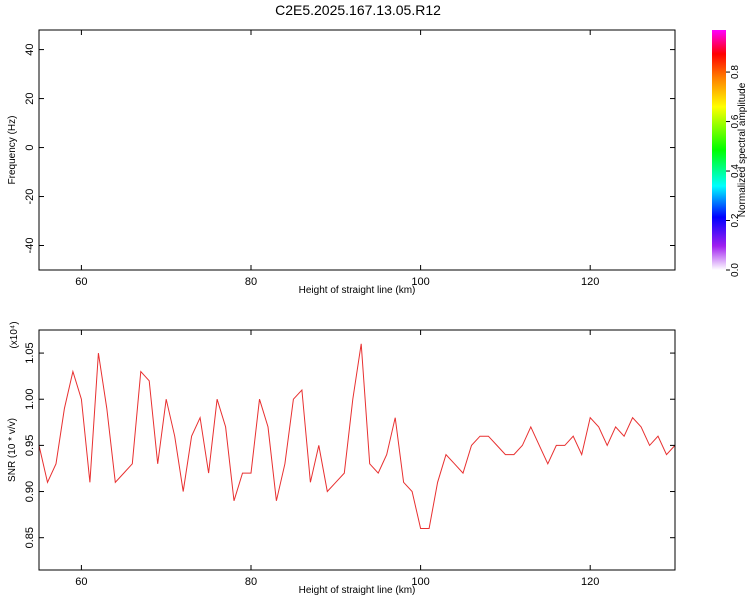 Image resolution: width=750 pixels, height=600 pixels. I want to click on spectrogram-y-tick-label: 40, so click(30, 49).